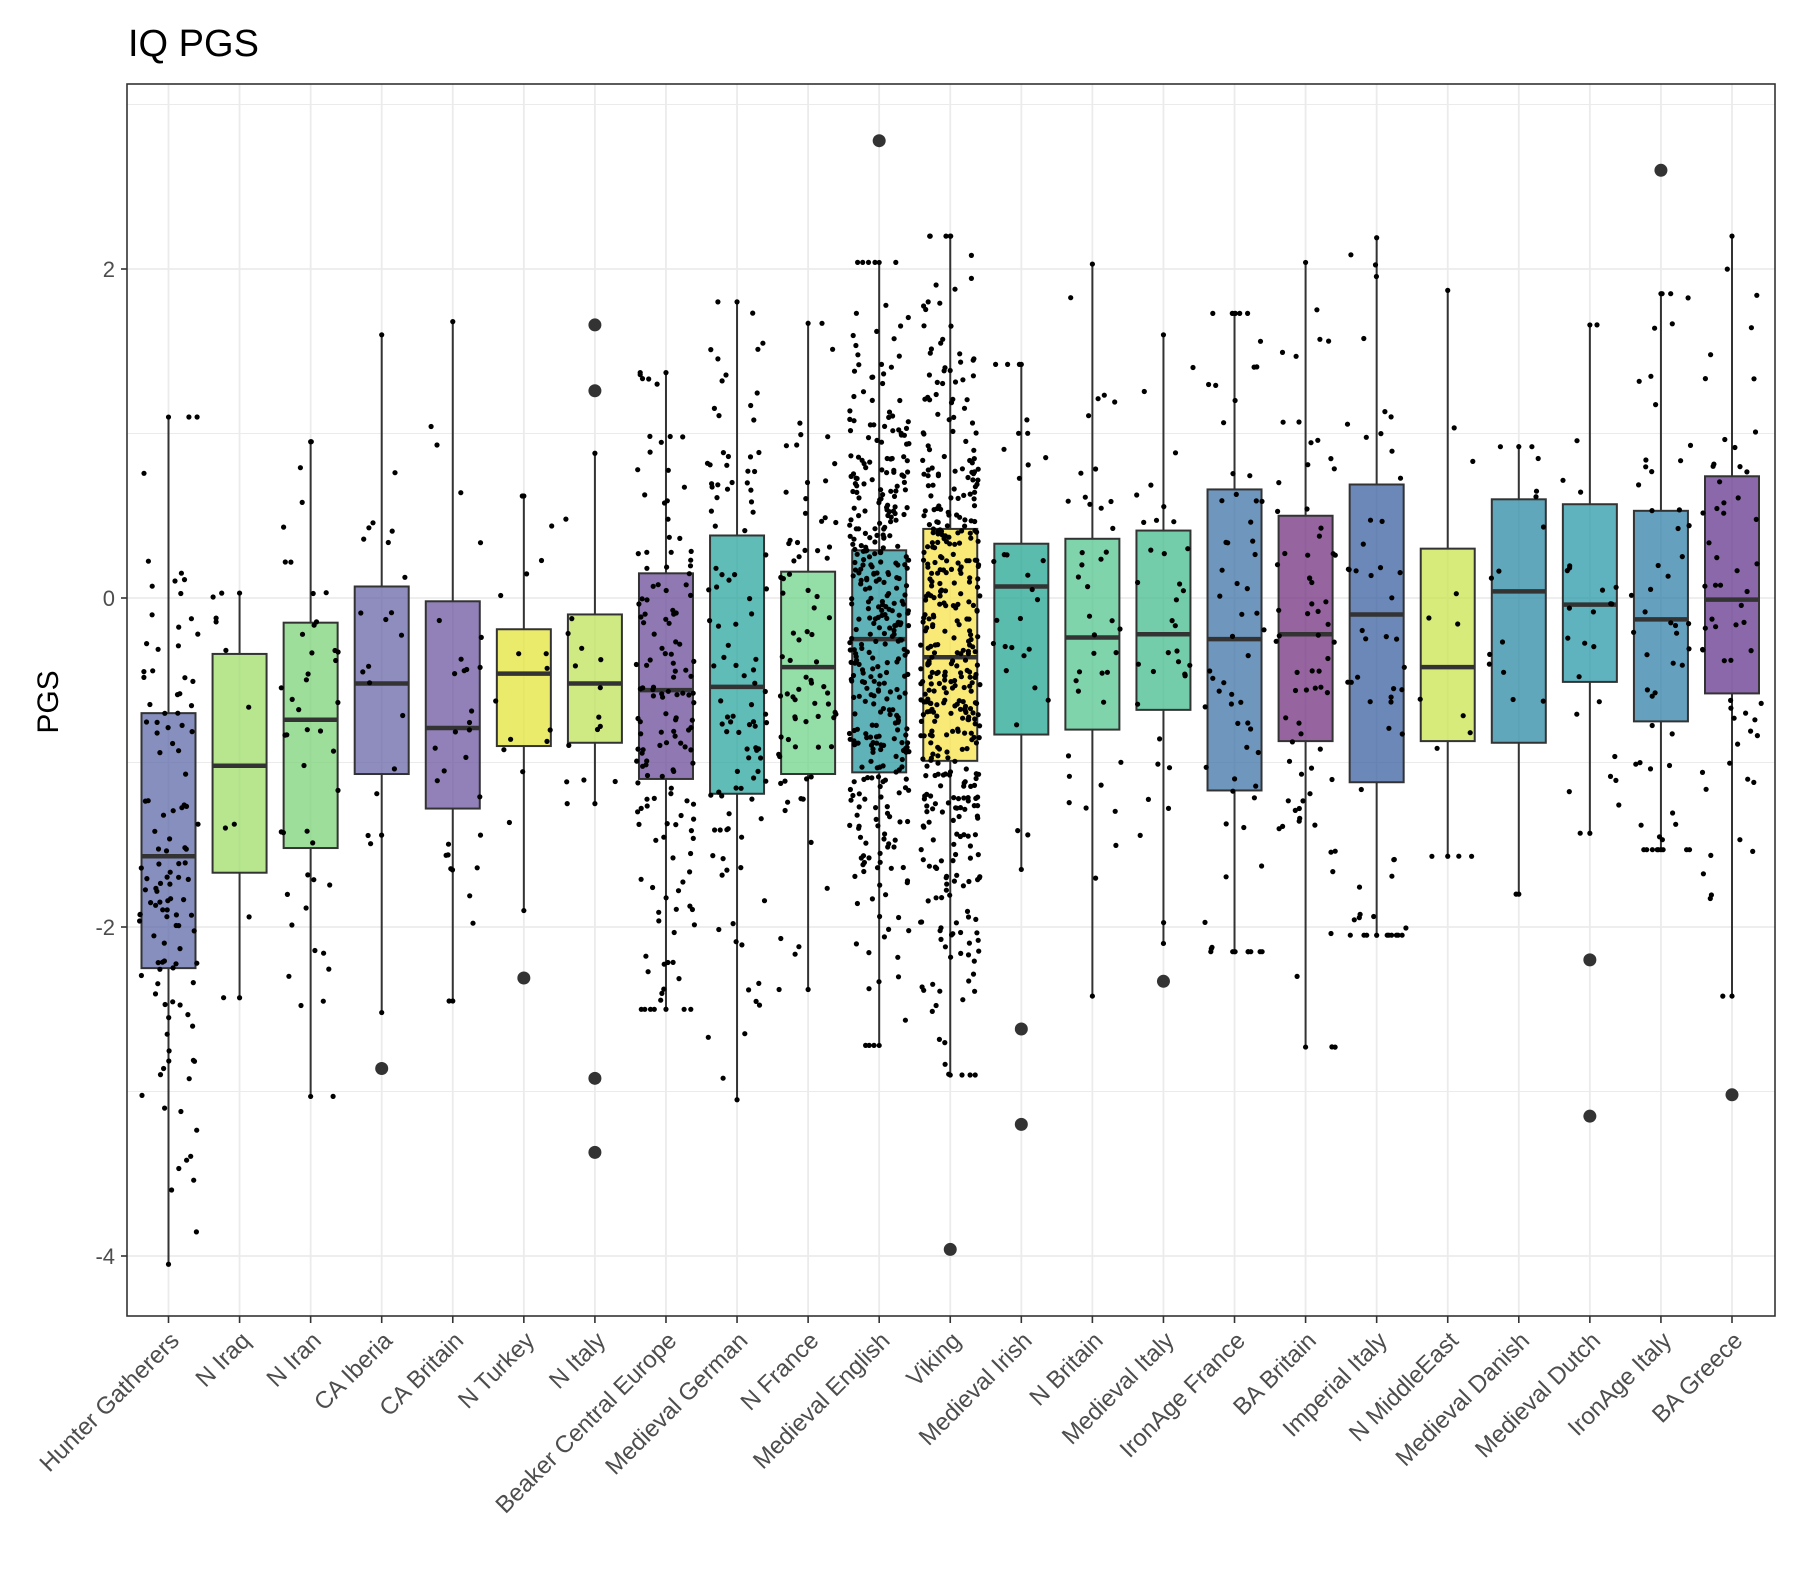 This screenshot has width=1803, height=1573. Describe the element at coordinates (239, 763) in the screenshot. I see `box-iqr` at that location.